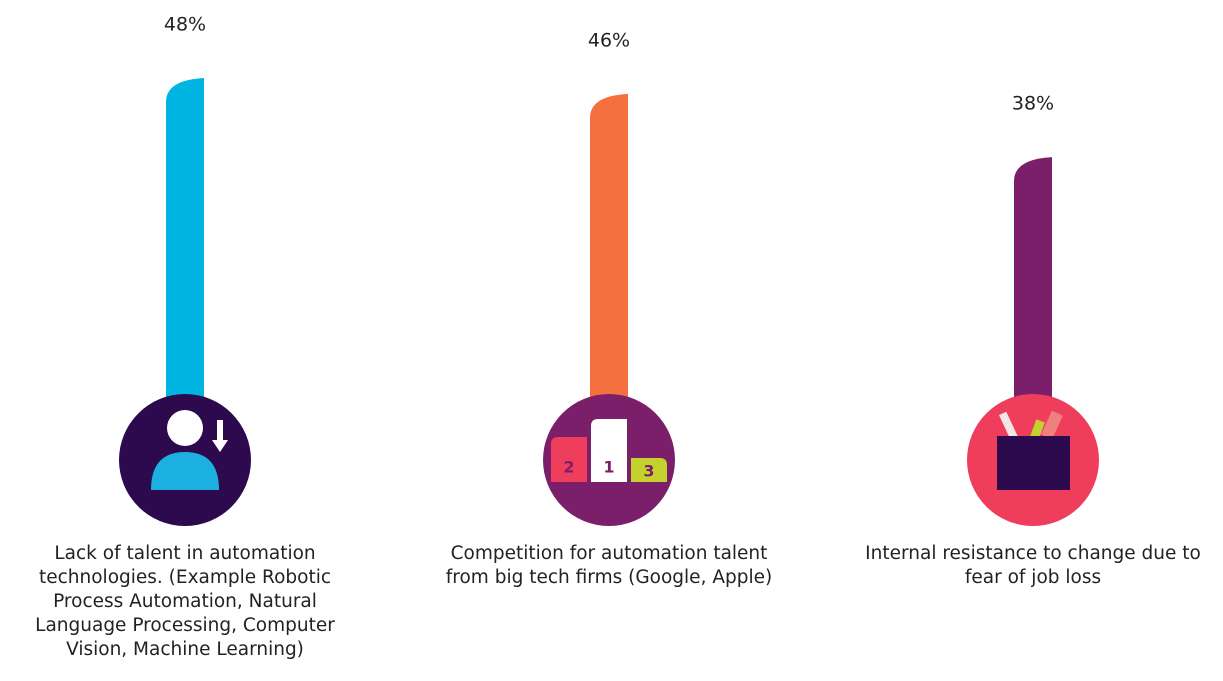  Describe the element at coordinates (568, 467) in the screenshot. I see `podium-label: 2` at that location.